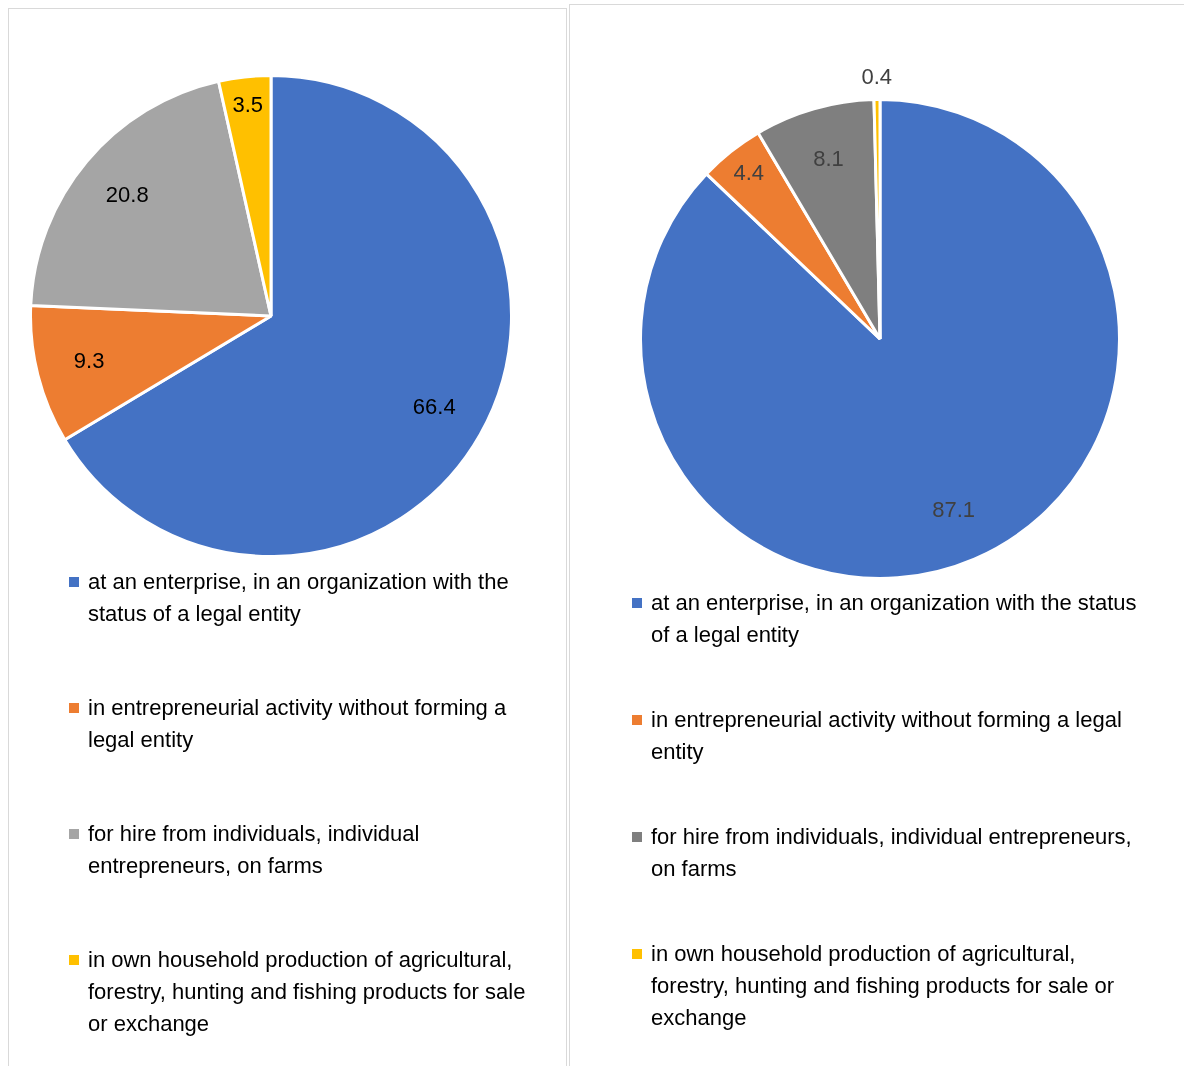 Image resolution: width=1184 pixels, height=1066 pixels. Describe the element at coordinates (89, 361) in the screenshot. I see `data-label: 9.3` at that location.